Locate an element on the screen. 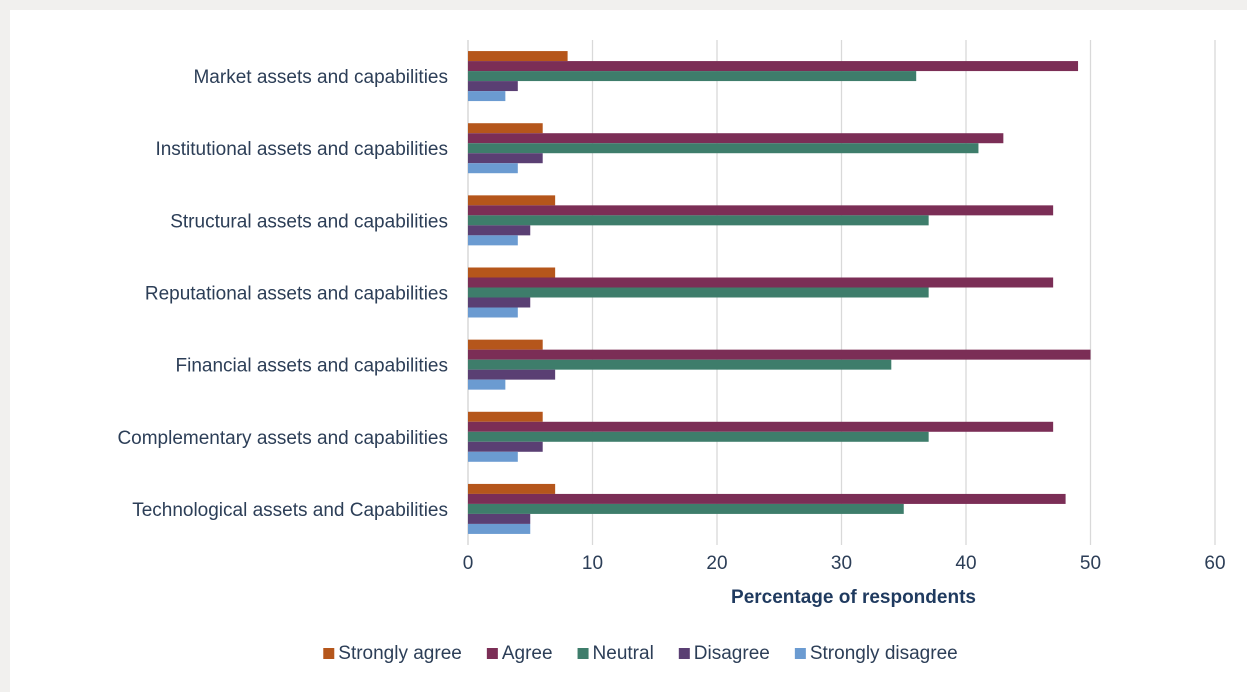  x-tick-label: 10 is located at coordinates (592, 563).